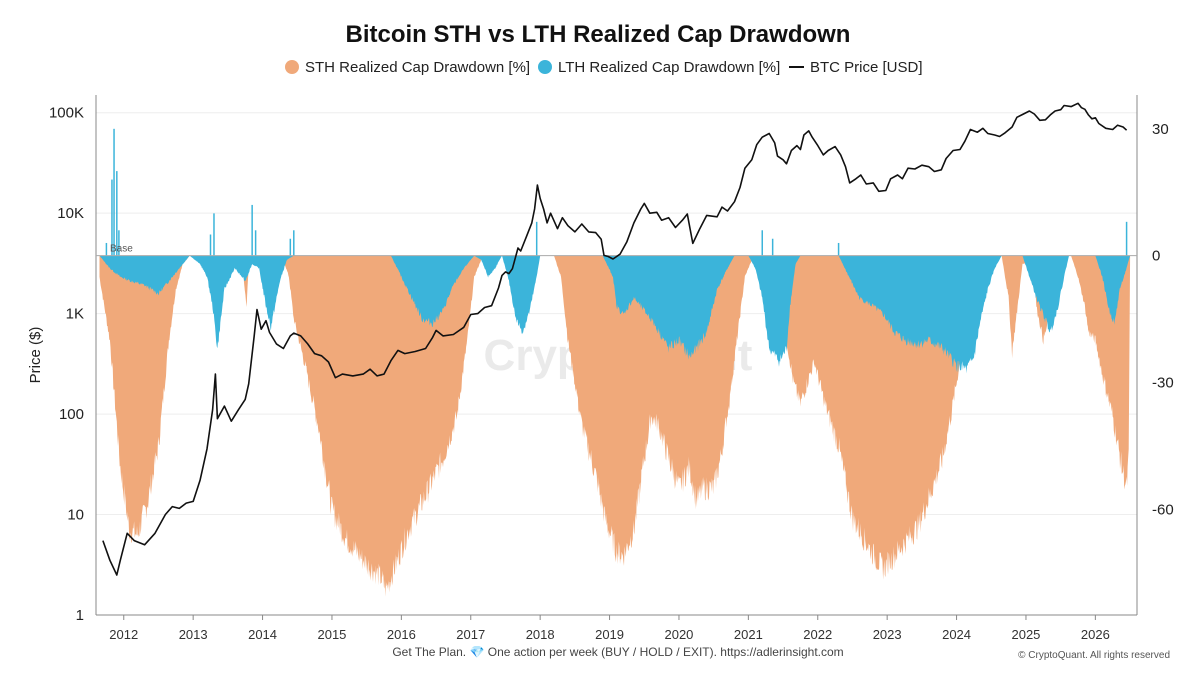 This screenshot has width=1200, height=675. I want to click on y-right-tick--30: -30, so click(1163, 382).